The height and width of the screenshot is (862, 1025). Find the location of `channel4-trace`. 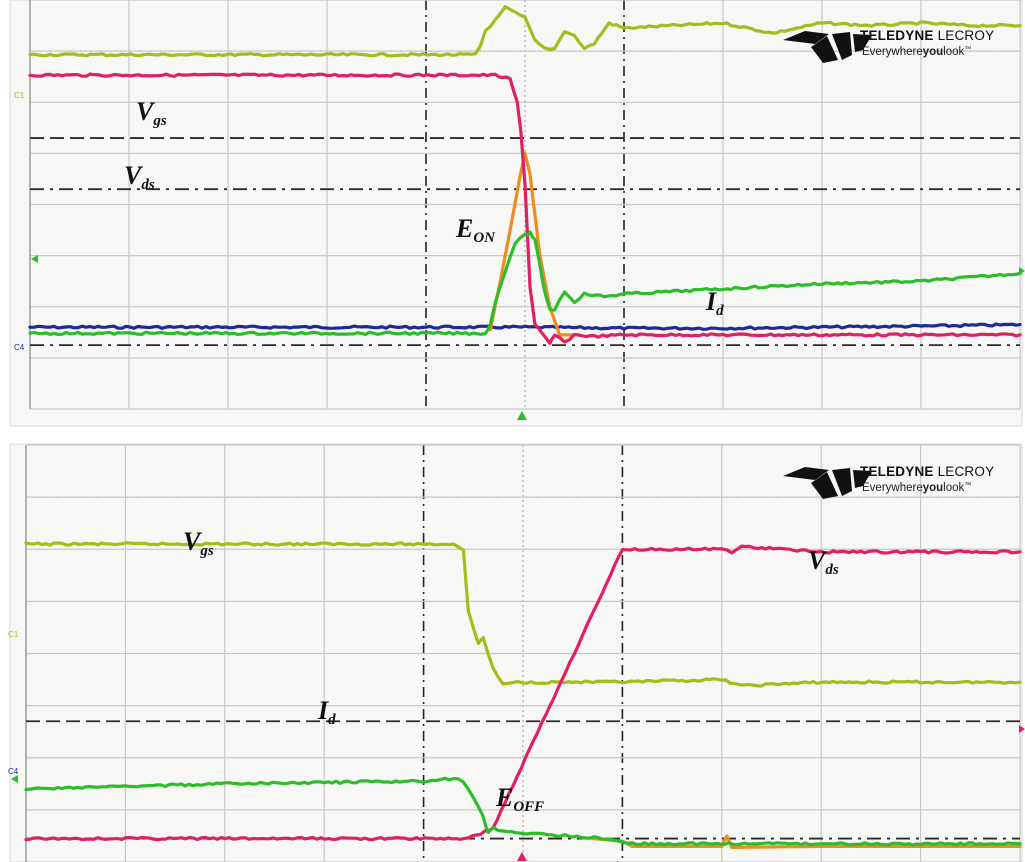

channel4-trace is located at coordinates (525, 326).